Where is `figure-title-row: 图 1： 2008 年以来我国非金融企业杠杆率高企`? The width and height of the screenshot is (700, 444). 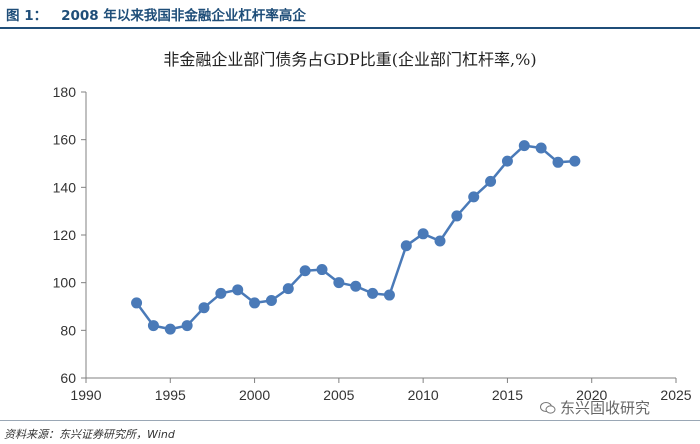
figure-title-row: 图 1： 2008 年以来我国非金融企业杠杆率高企 is located at coordinates (156, 14).